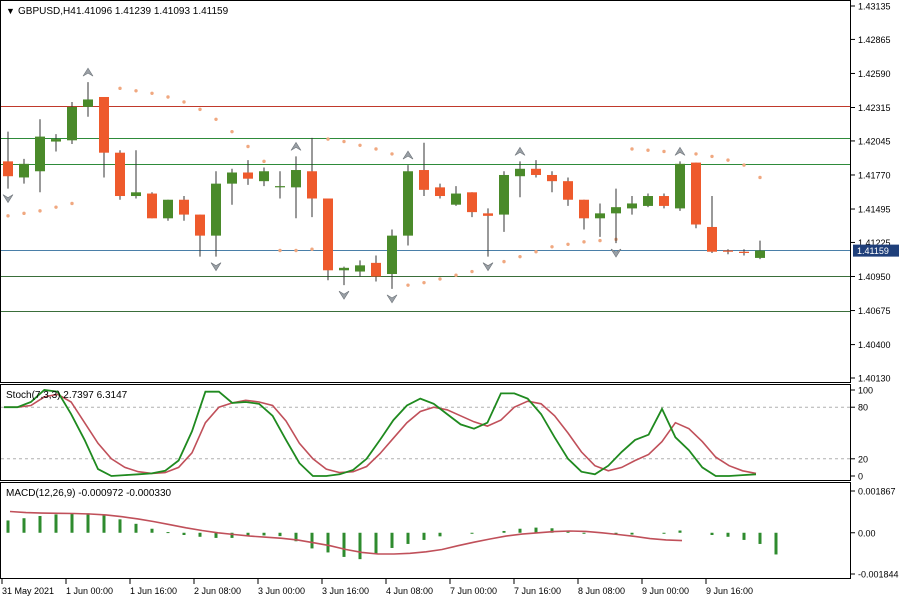 This screenshot has width=900, height=605. I want to click on time-tick-label: 9 Jun 16:00, so click(729, 591).